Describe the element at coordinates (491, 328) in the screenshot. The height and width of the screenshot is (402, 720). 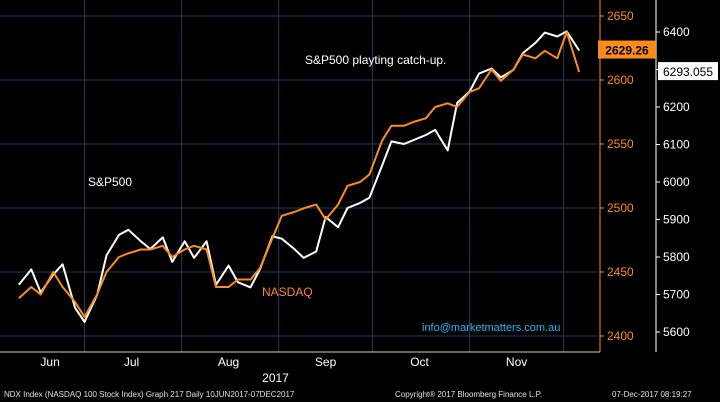
I see `annotation-text: info@marketmatters.com.au` at that location.